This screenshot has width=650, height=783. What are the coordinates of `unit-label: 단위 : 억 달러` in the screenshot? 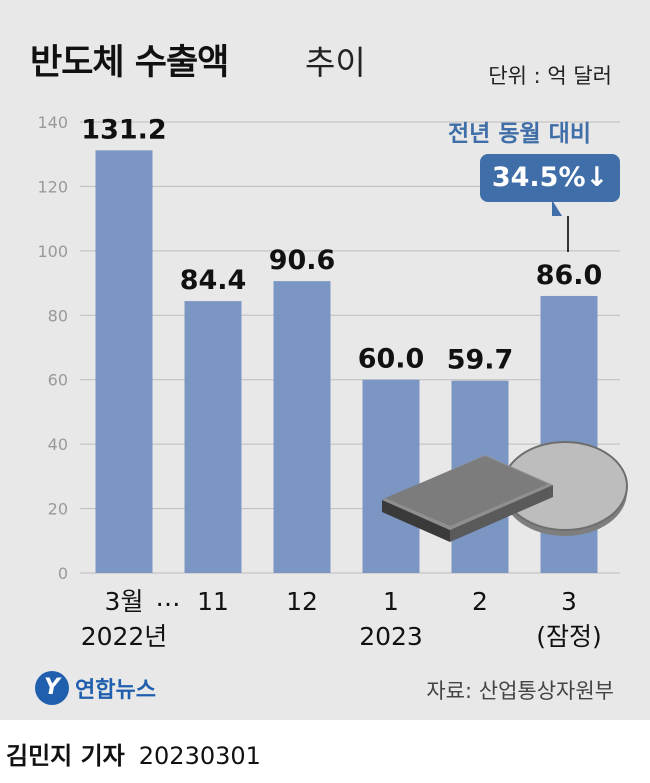 It's located at (550, 76).